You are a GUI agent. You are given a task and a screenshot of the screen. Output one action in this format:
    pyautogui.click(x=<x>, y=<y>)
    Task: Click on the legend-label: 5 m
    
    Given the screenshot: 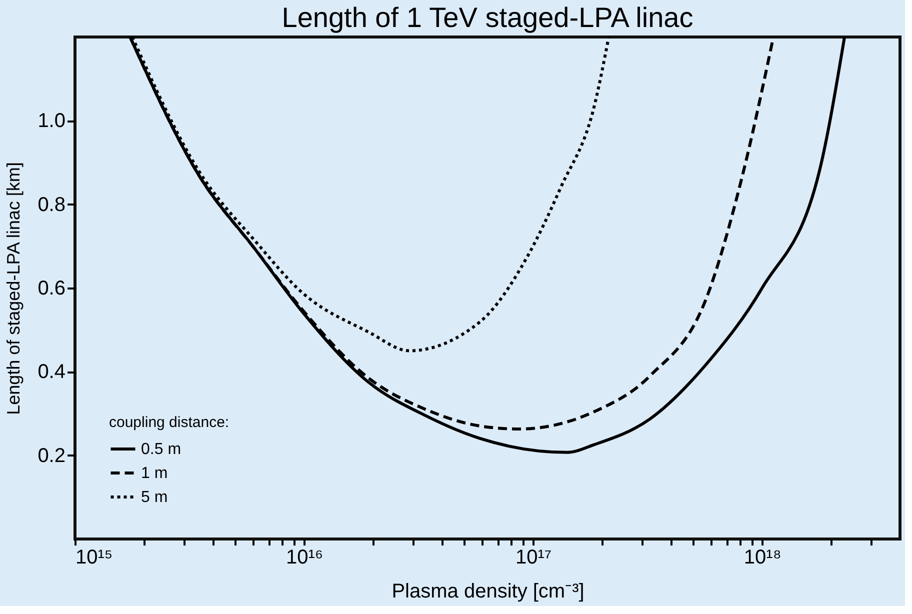 What is the action you would take?
    pyautogui.click(x=154, y=497)
    